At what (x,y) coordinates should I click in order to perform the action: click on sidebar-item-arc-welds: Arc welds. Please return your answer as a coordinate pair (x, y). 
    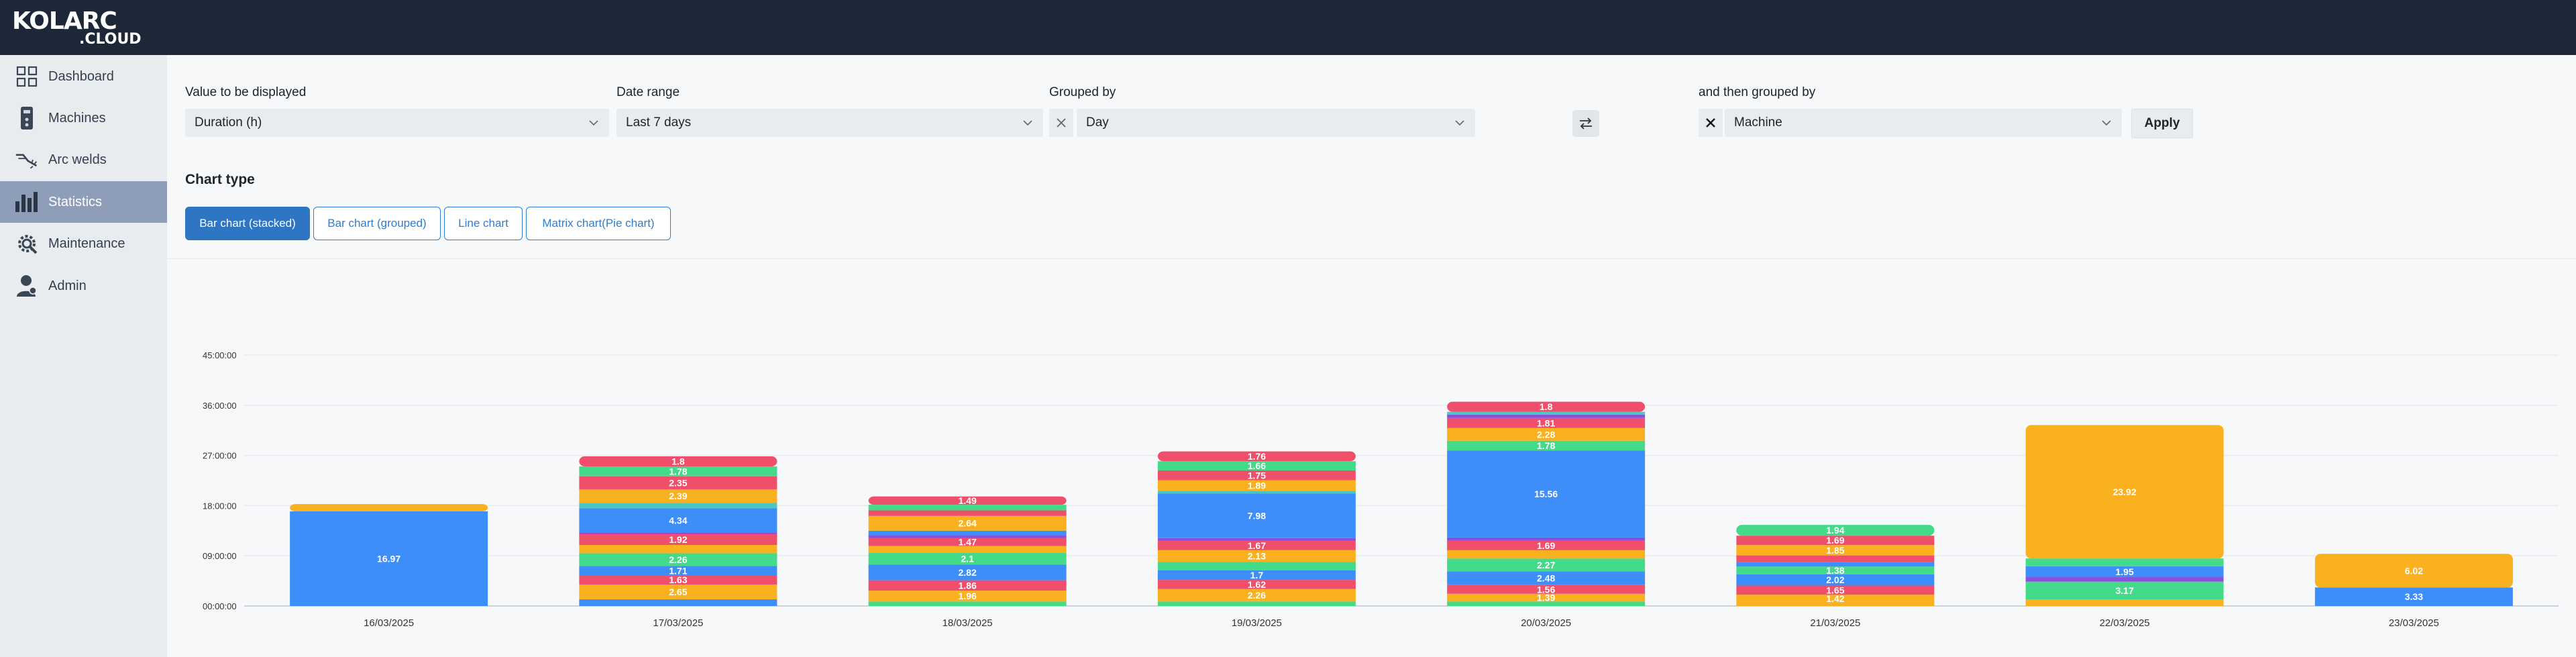
    Looking at the image, I should click on (83, 160).